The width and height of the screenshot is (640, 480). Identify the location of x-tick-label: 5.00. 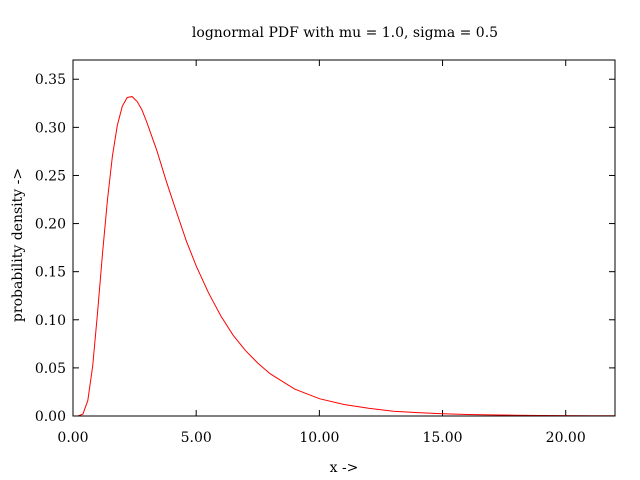
(196, 438).